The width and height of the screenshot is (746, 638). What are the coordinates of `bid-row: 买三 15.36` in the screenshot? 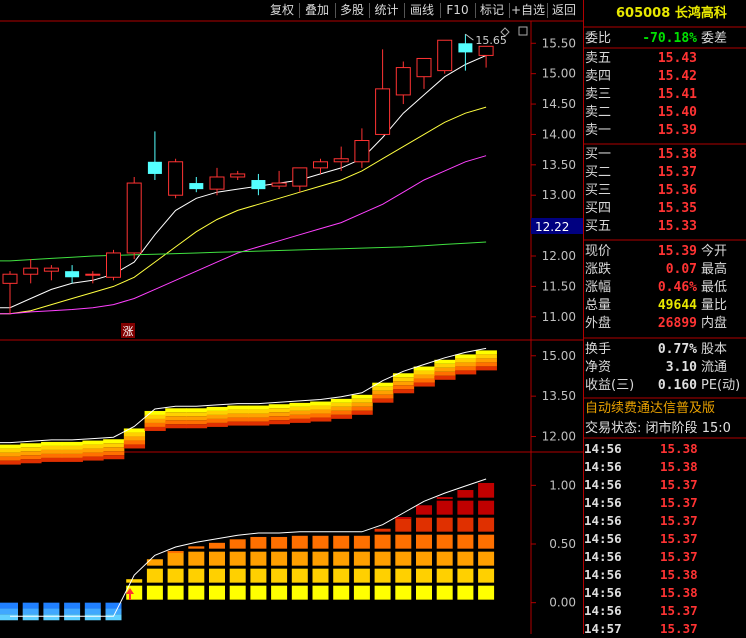 It's located at (373, 191).